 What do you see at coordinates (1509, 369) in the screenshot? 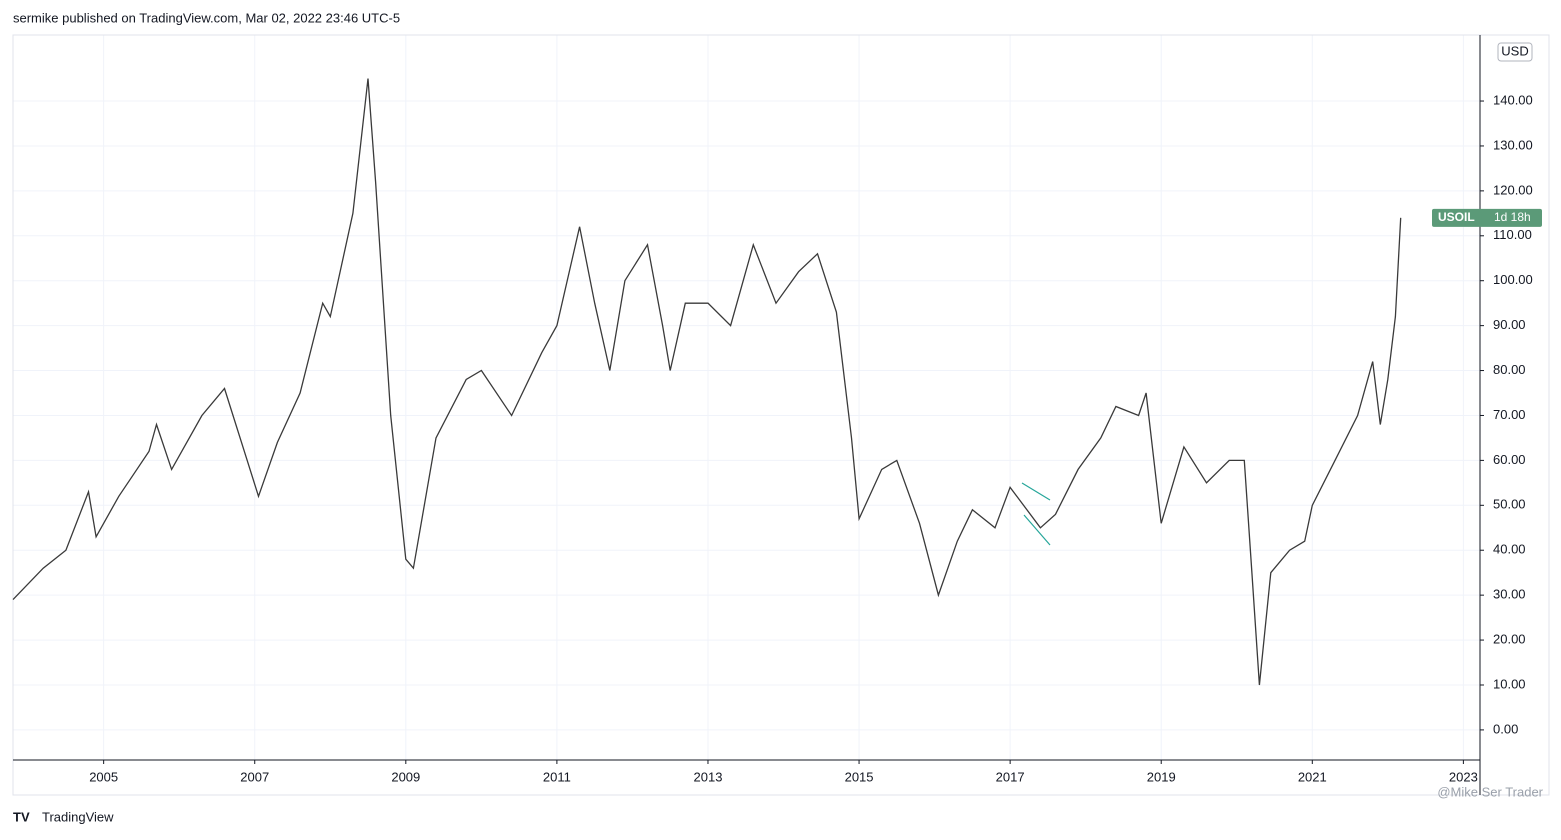
I see `y-tick-label: 80.00` at bounding box center [1509, 369].